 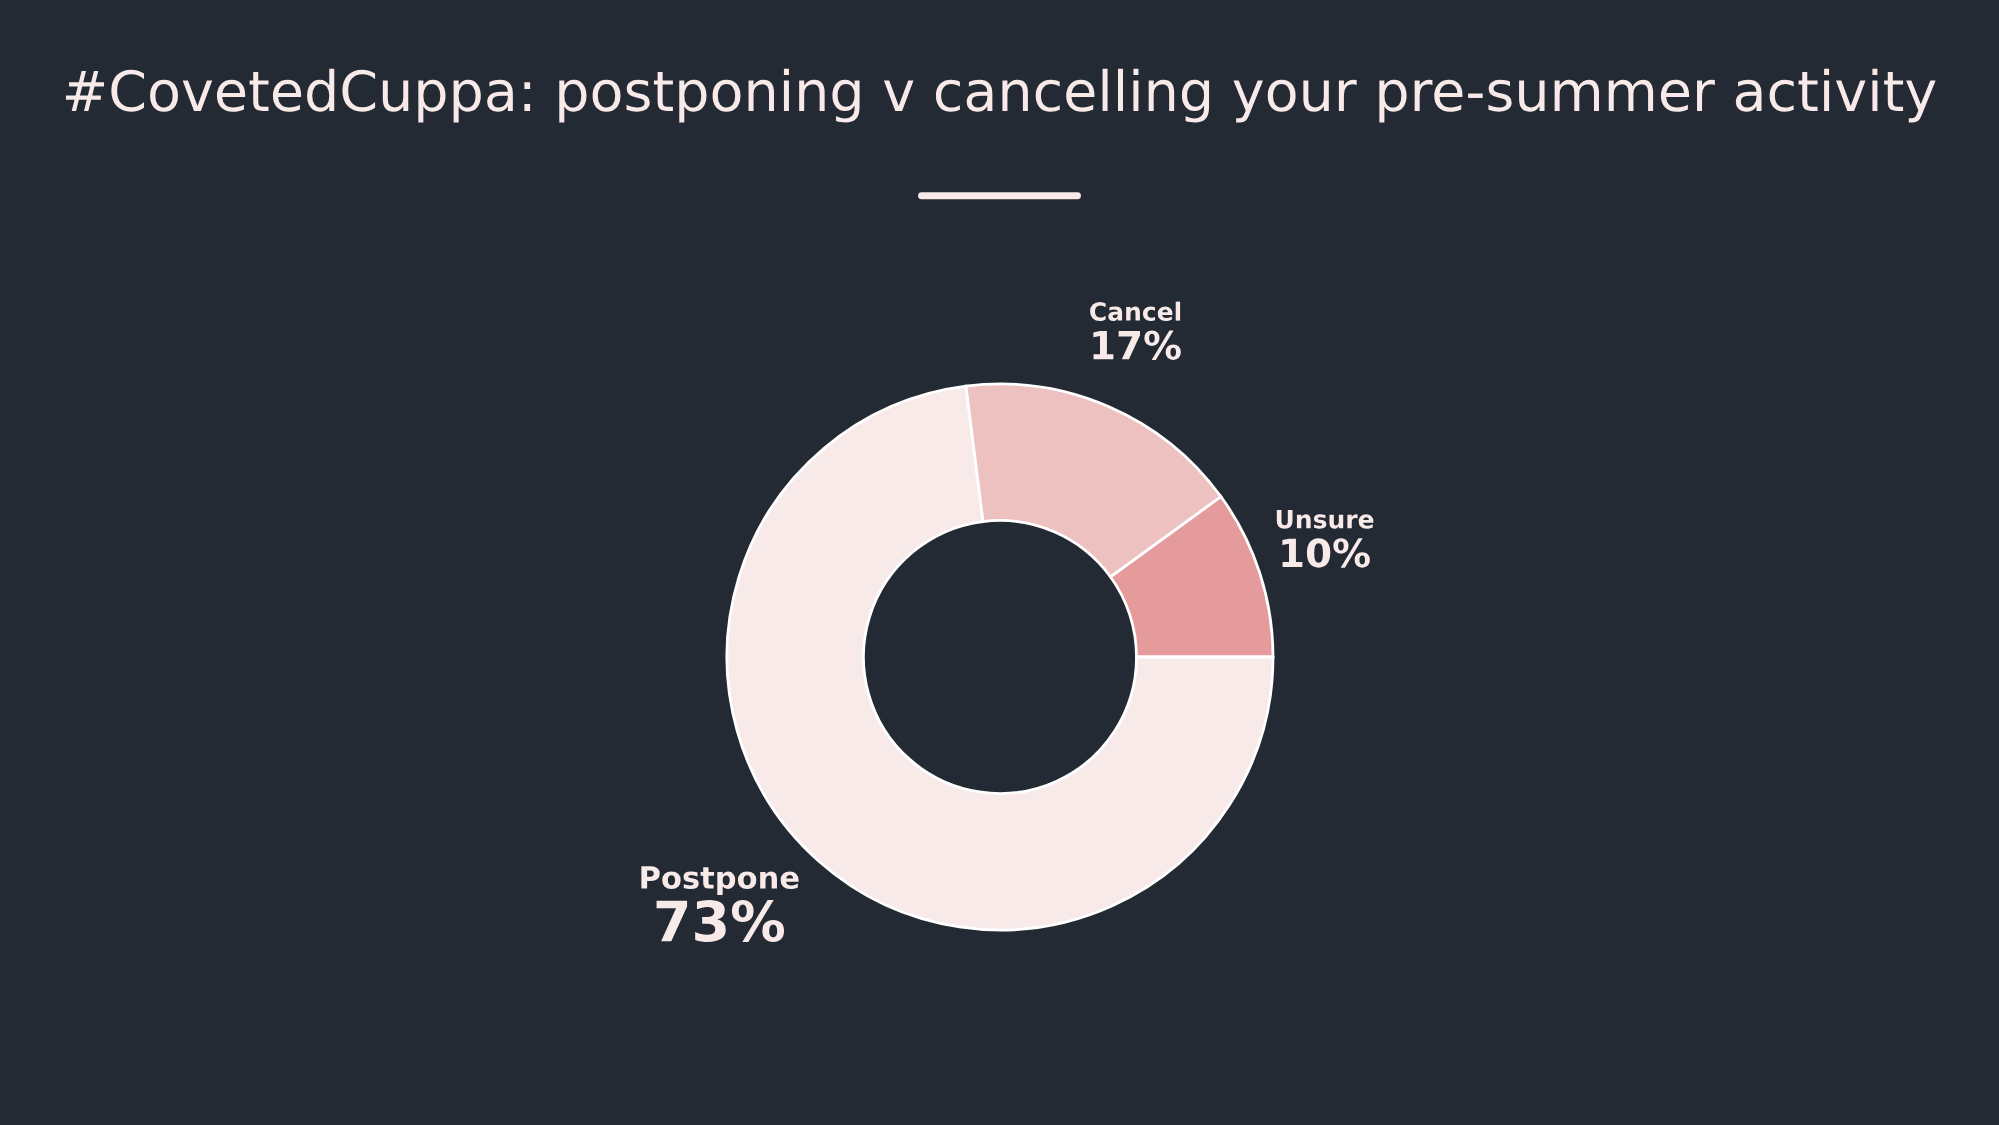 I want to click on data-label: 17%, so click(x=1137, y=345).